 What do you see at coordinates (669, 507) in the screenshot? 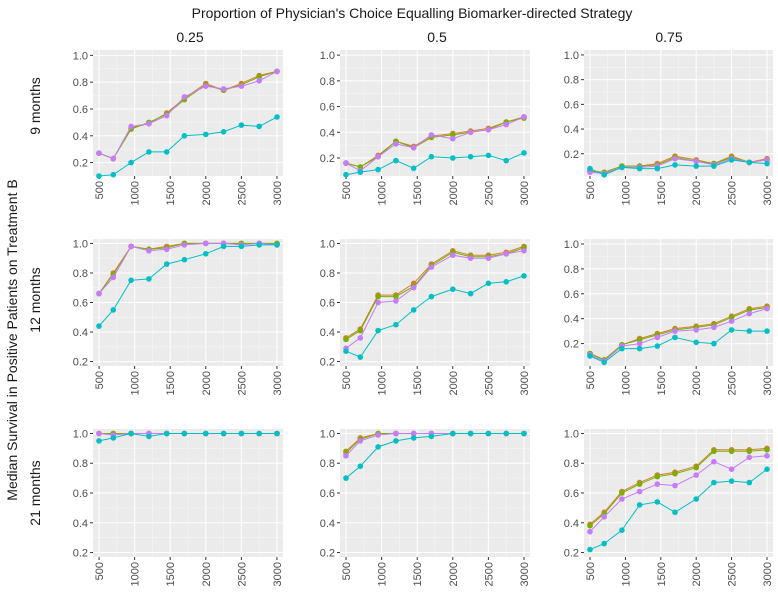
I see `panel-2-2: 0.2 0.4 0.6 0.8 1.0 500 1000 1500 2000 2500 3000` at bounding box center [669, 507].